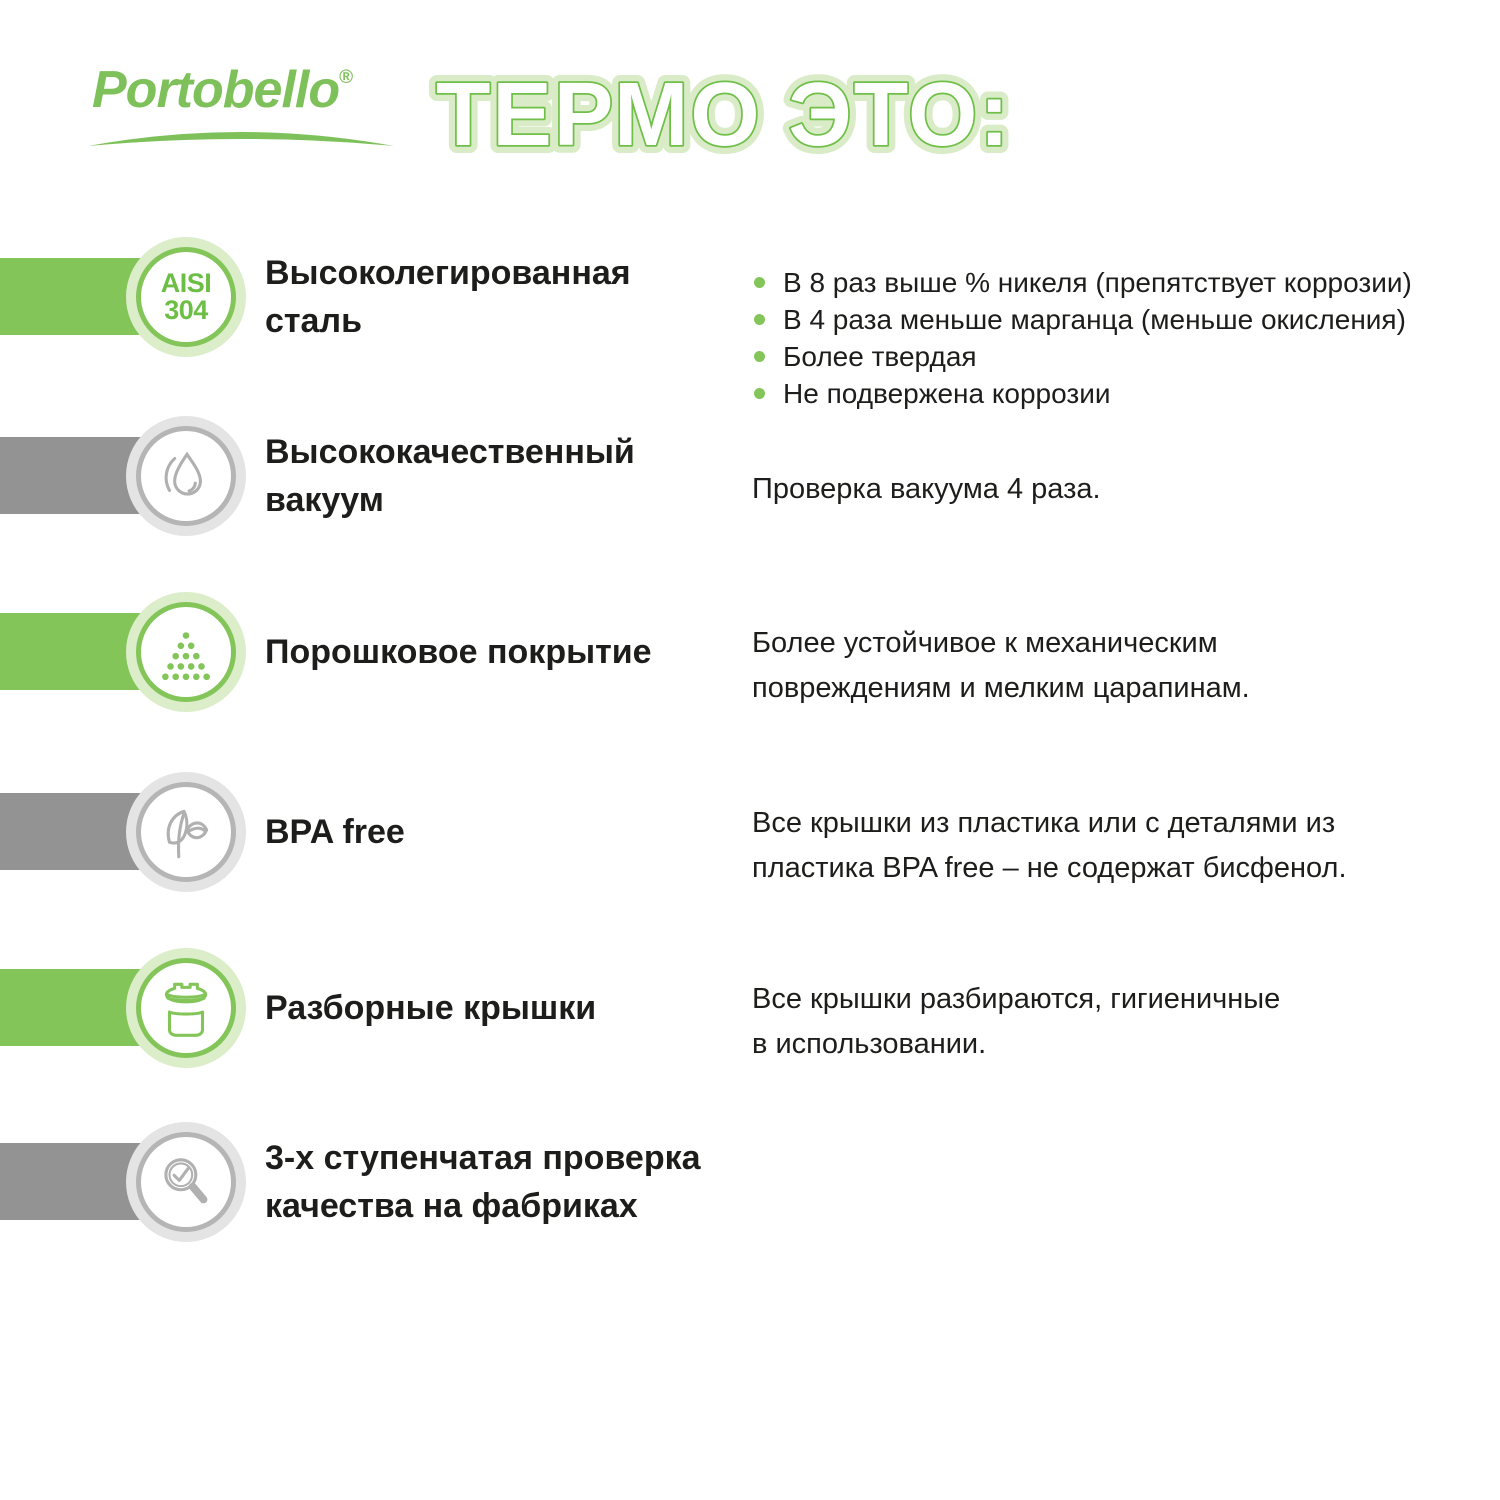  I want to click on water-drop-icon, so click(183, 473).